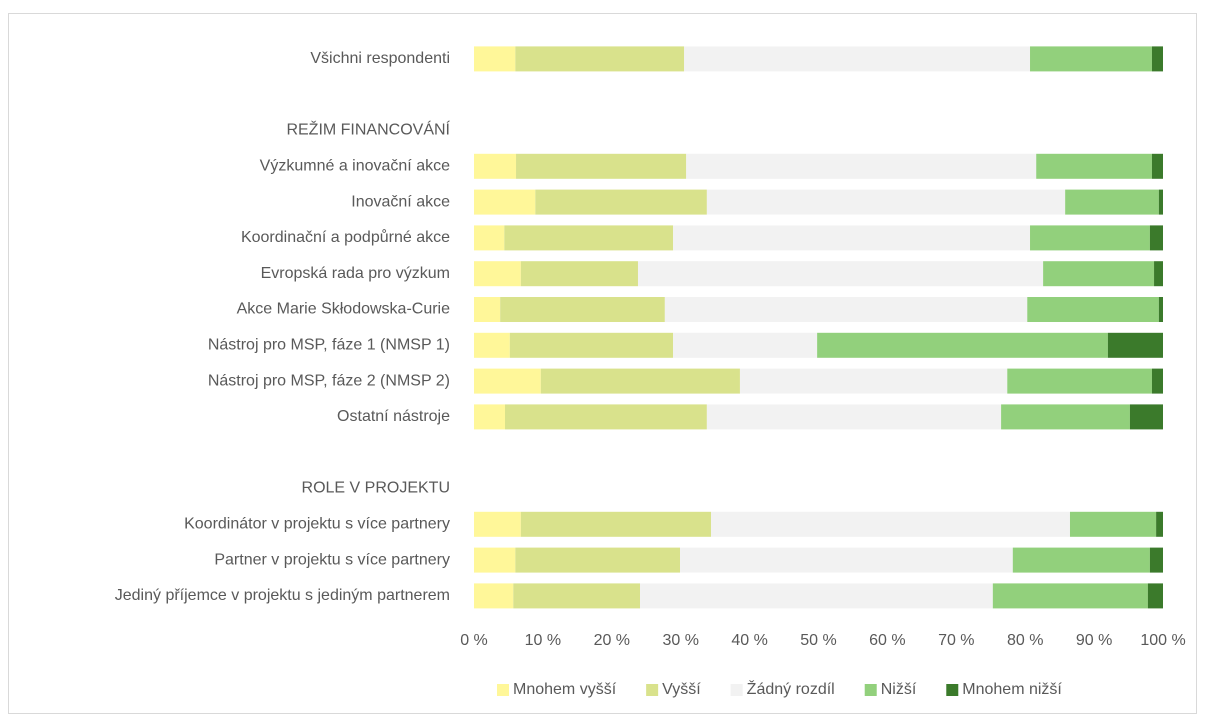 The width and height of the screenshot is (1205, 722). Describe the element at coordinates (474, 640) in the screenshot. I see `x-tick-label: 0 %` at that location.